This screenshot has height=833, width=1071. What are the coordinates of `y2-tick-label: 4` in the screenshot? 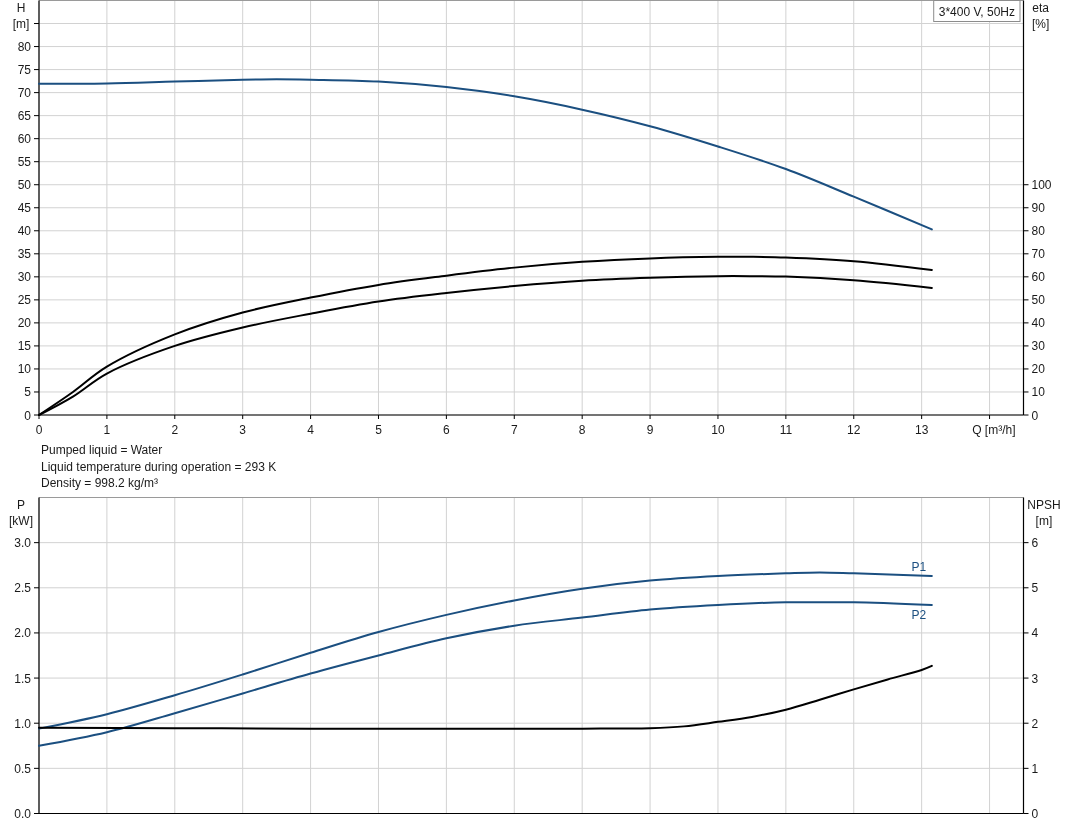 It's located at (1035, 633).